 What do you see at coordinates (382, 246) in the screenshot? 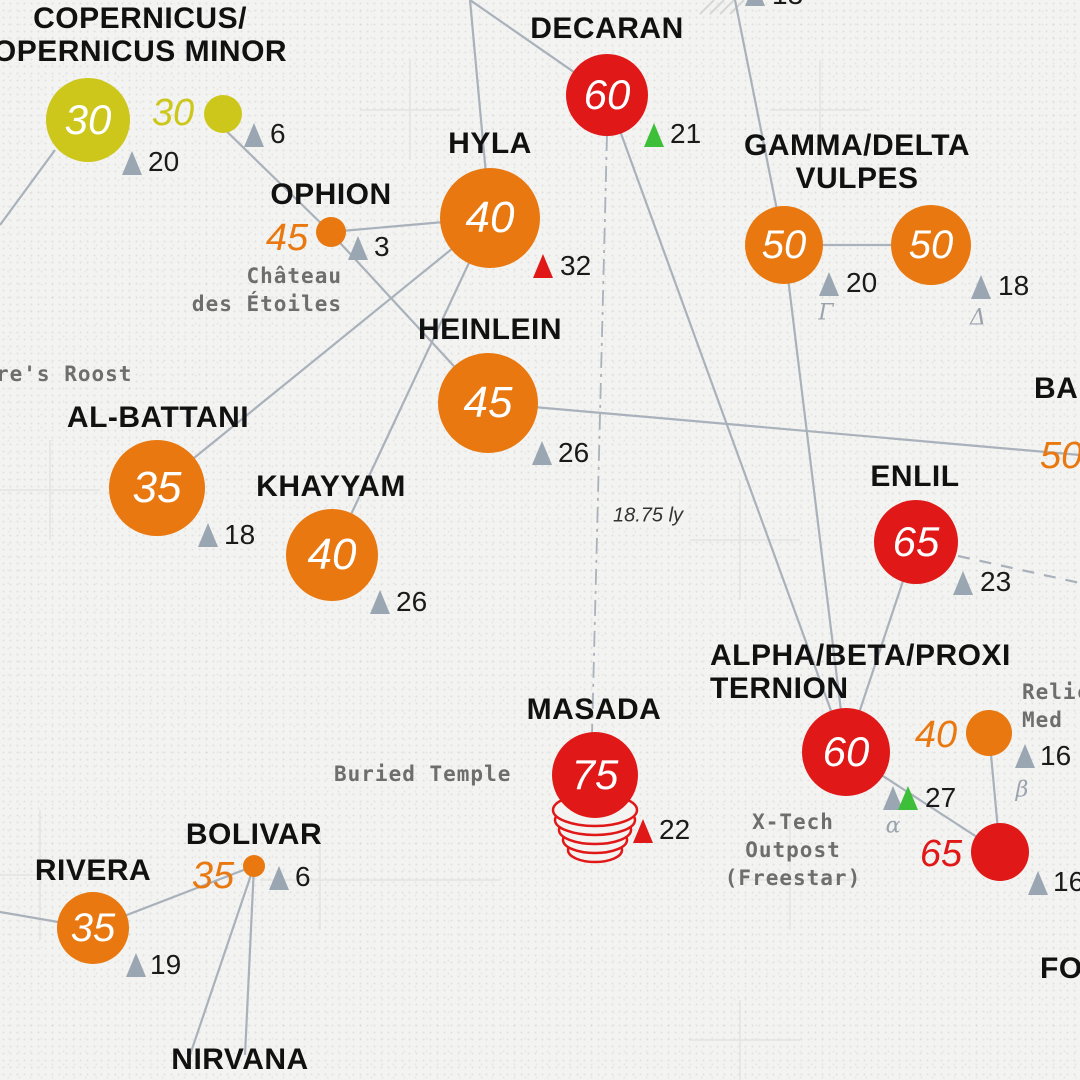
I see `outpost-count-ophion: 3` at bounding box center [382, 246].